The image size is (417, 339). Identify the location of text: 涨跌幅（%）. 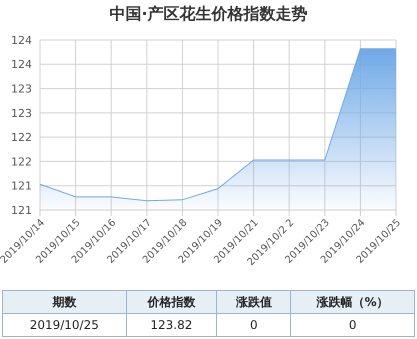
(352, 302).